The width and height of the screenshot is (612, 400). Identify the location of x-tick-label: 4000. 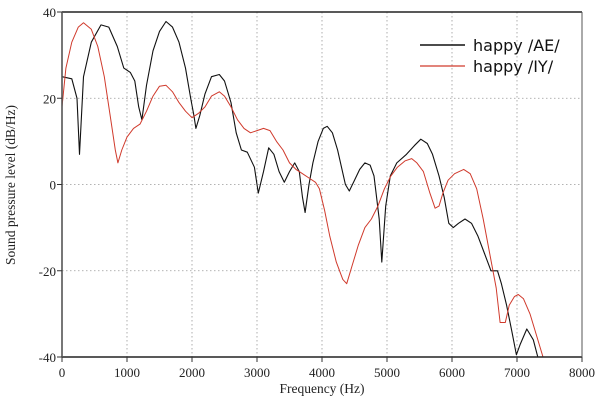
(322, 372).